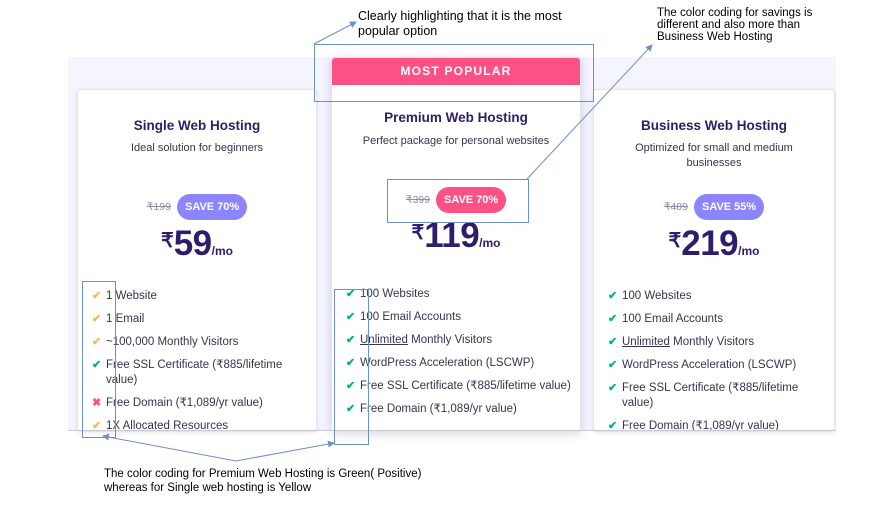 This screenshot has height=507, width=889. I want to click on feature-text: 1X Allocated Resources, so click(167, 426).